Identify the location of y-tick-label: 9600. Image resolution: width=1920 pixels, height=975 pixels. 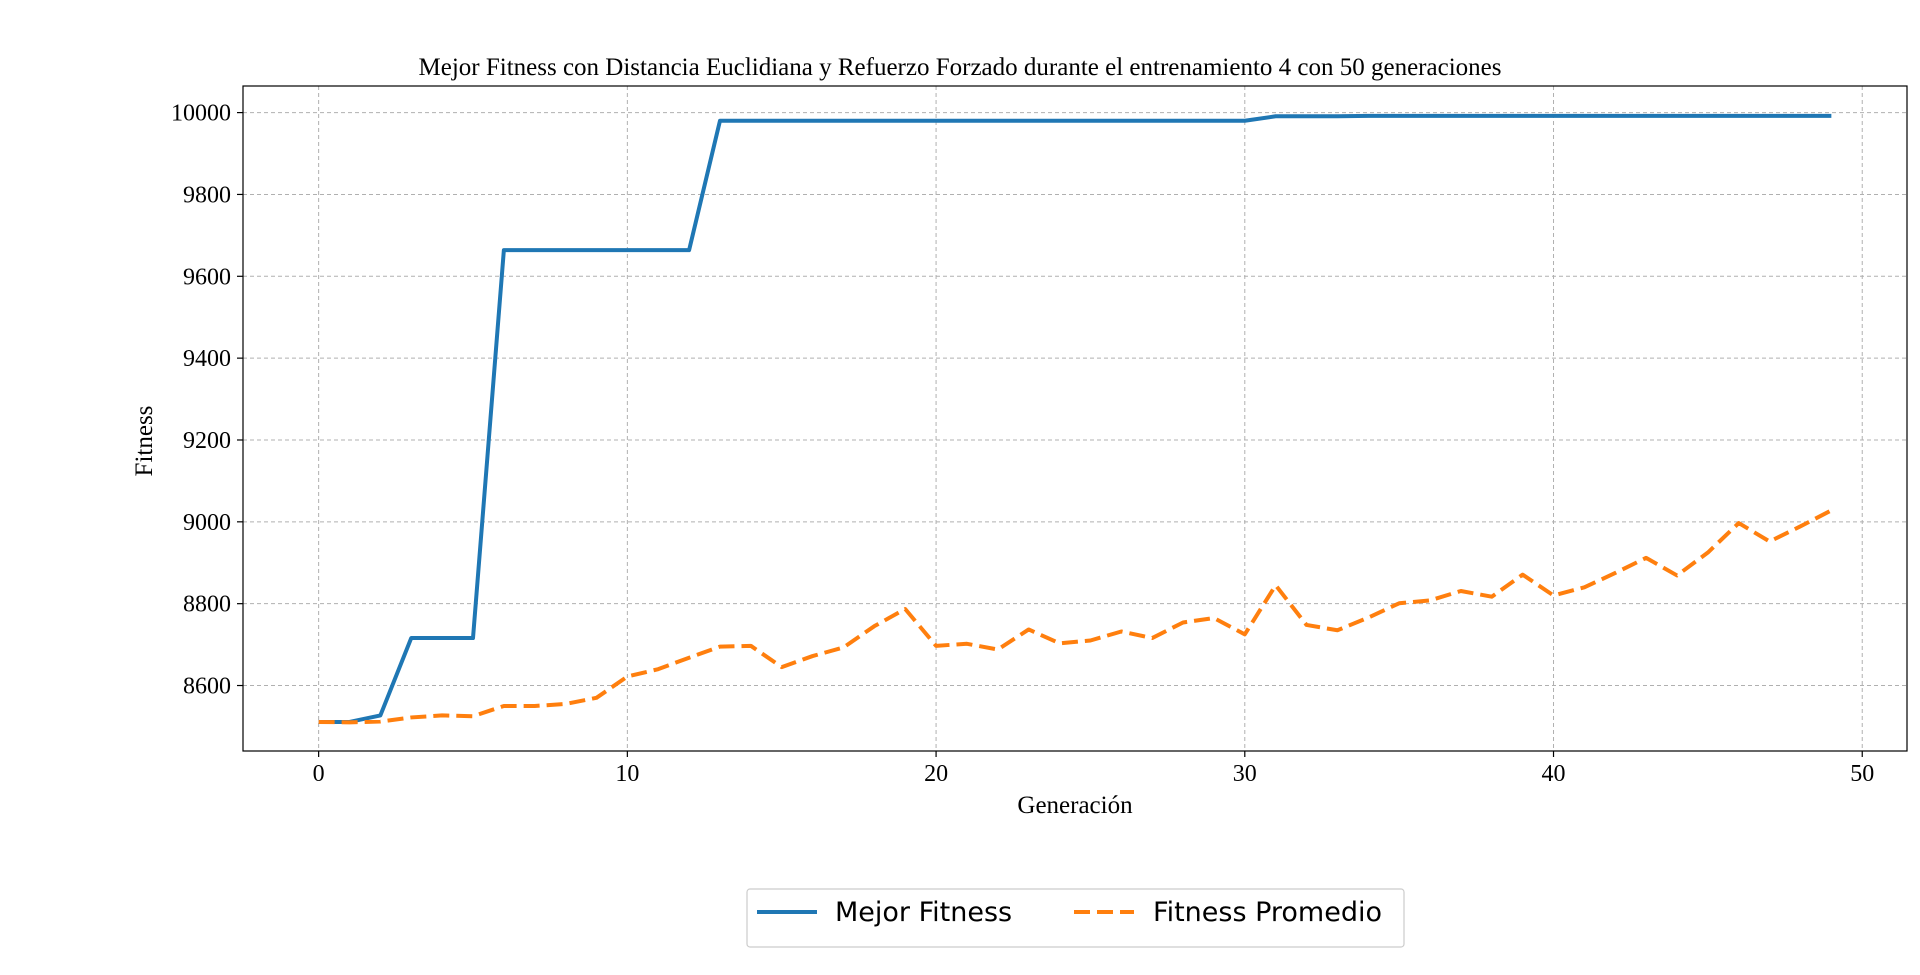
(207, 277).